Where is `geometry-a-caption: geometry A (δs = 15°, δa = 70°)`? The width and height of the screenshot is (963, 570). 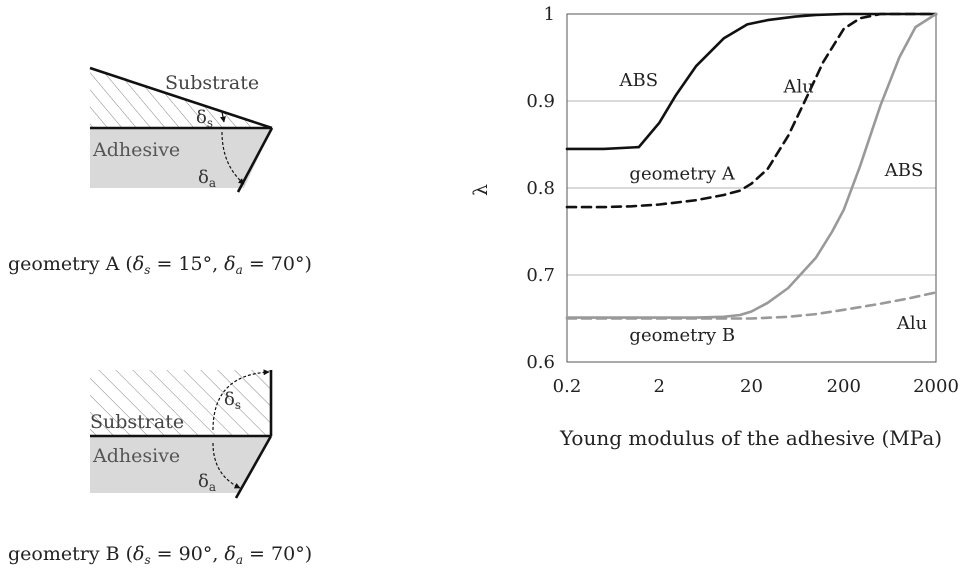
geometry-a-caption: geometry A (δs = 15°, δa = 70°) is located at coordinates (160, 265).